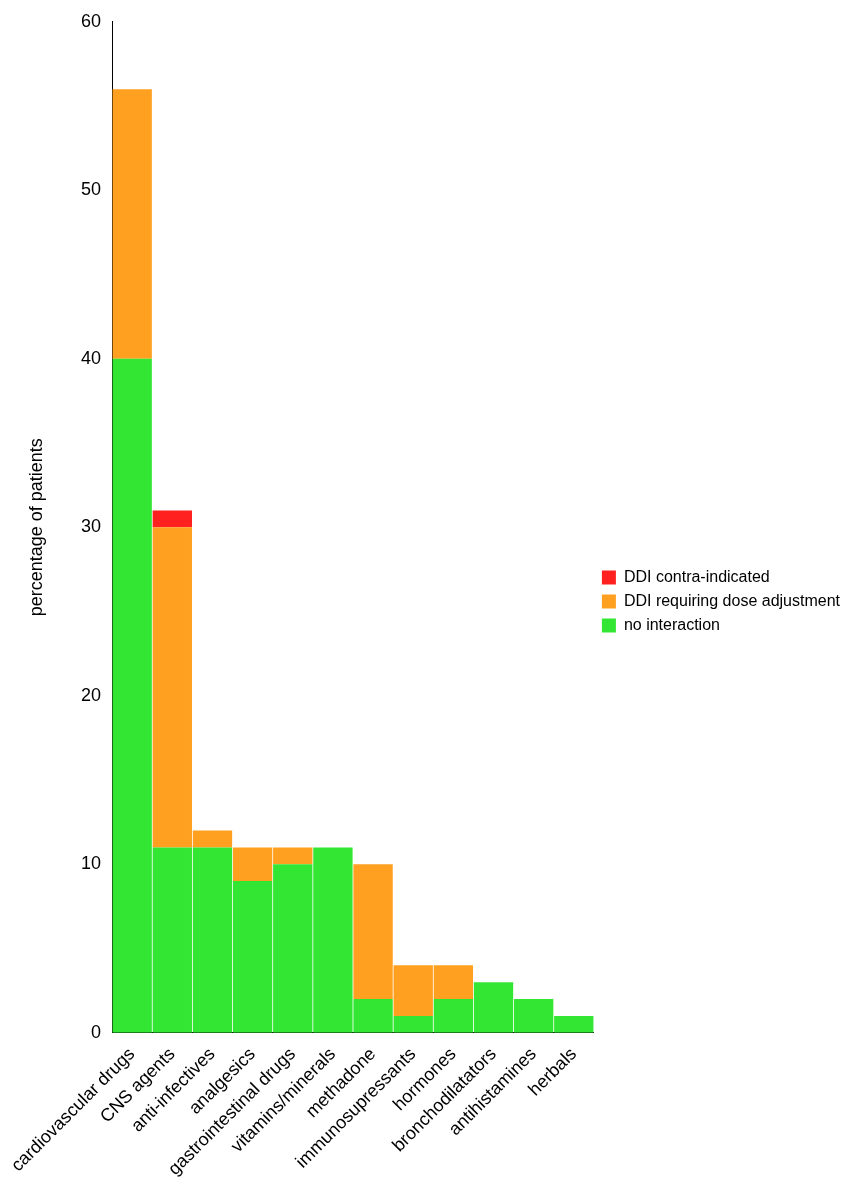 Image resolution: width=868 pixels, height=1195 pixels. I want to click on y-tick-label: 40, so click(91, 357).